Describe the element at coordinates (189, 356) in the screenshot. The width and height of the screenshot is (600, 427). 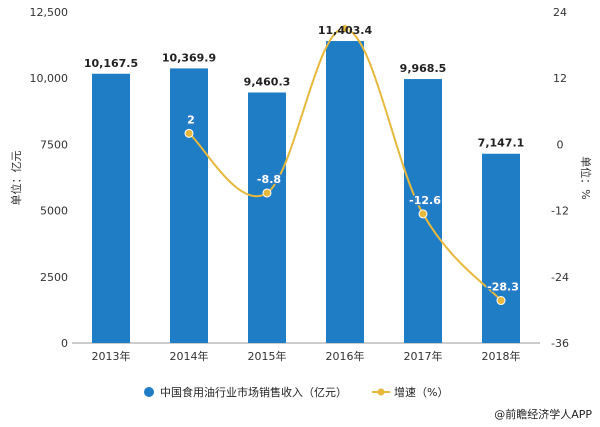
I see `x-tick-label: 2014年` at that location.